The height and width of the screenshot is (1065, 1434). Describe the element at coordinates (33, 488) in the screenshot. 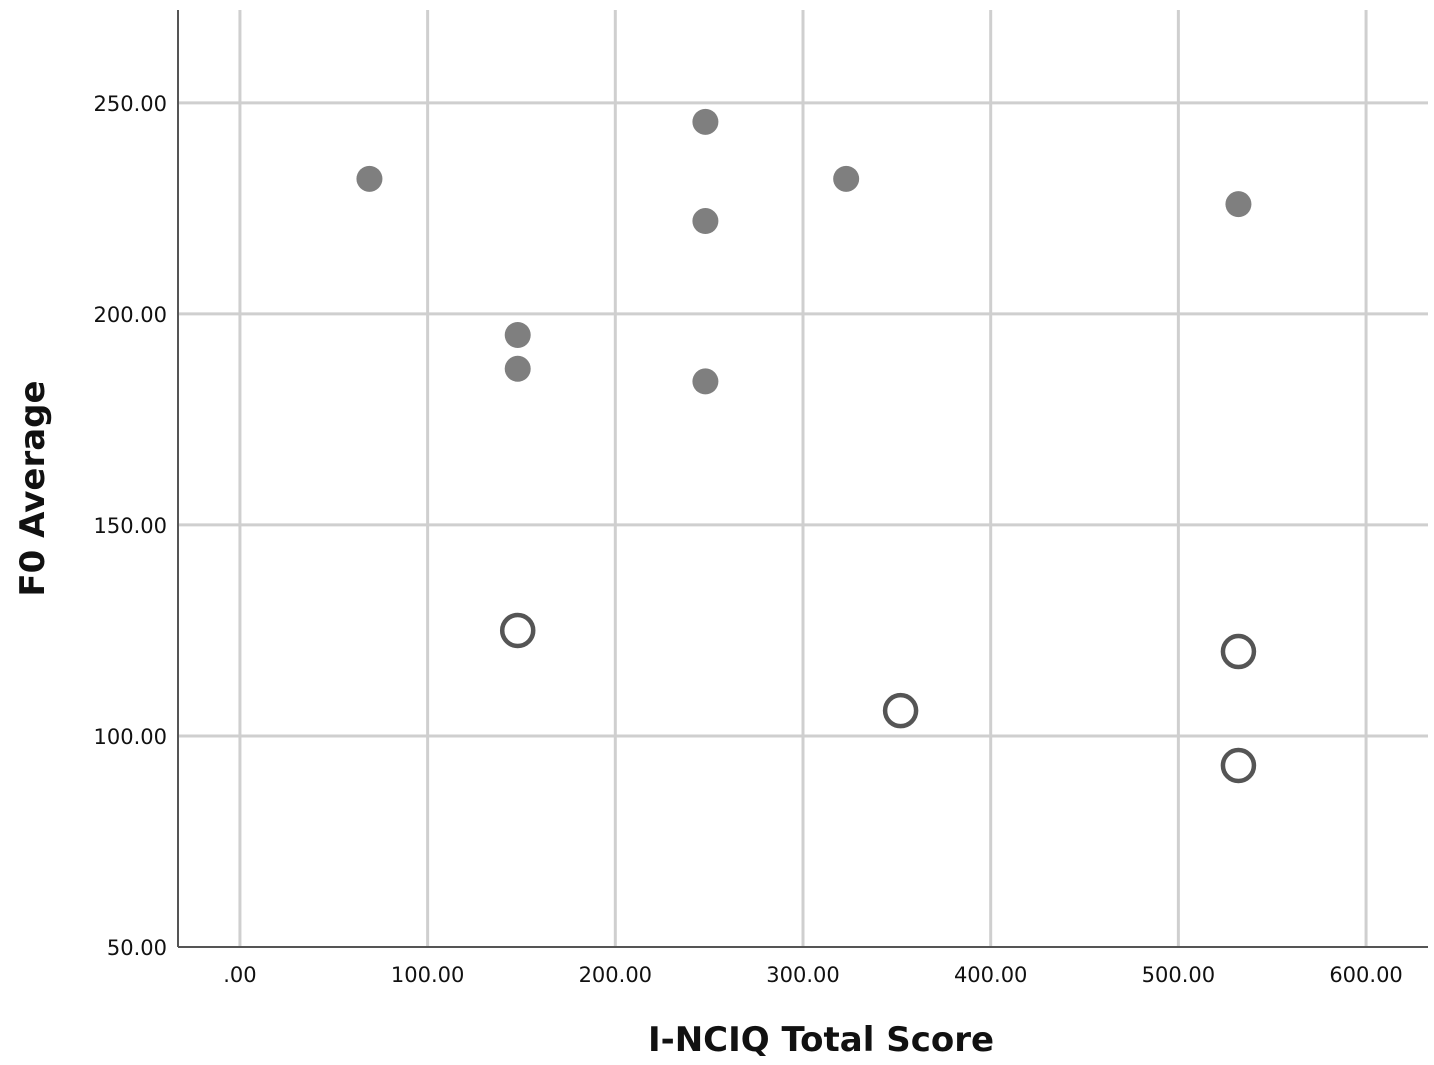

I see `y-axis-title: F0 Average` at that location.